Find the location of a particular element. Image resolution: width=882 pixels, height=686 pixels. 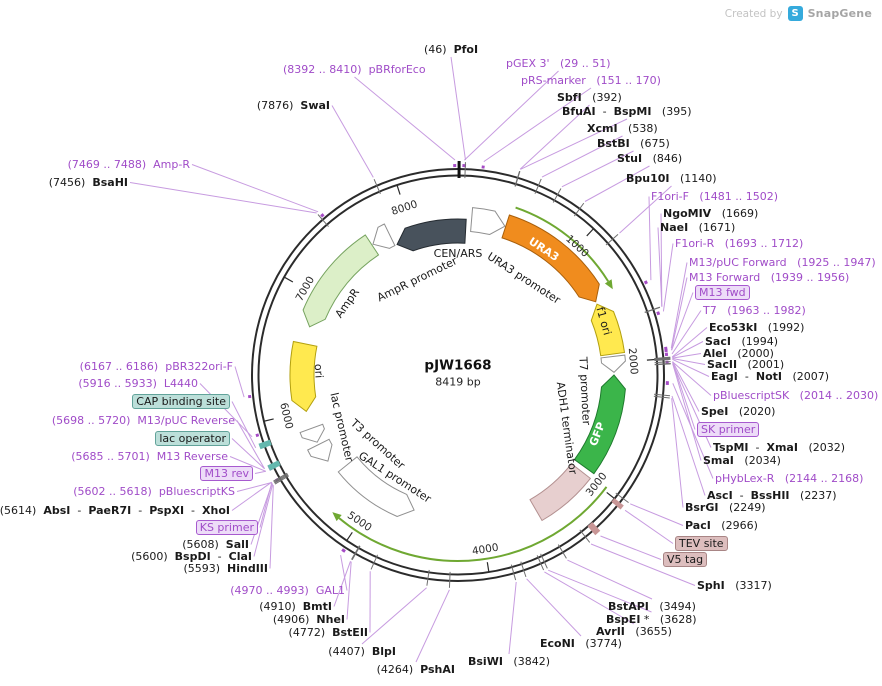

label-text: (2034) is located at coordinates (757, 460).